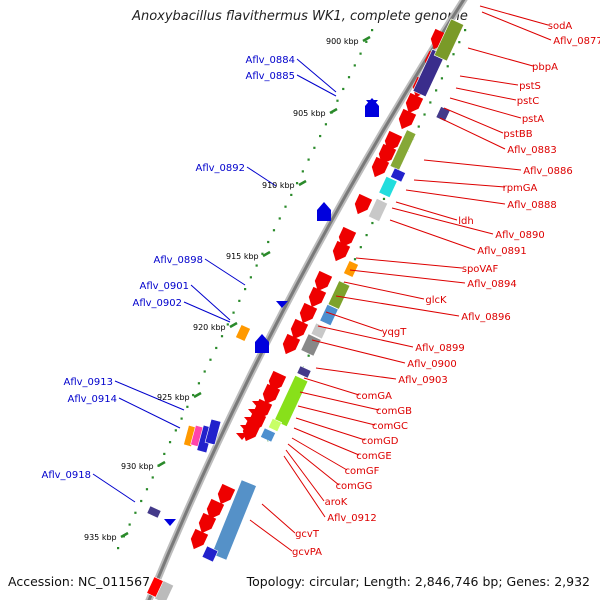  Describe the element at coordinates (137, 466) in the screenshot. I see `kbp-mark-label: 930 kbp` at that location.